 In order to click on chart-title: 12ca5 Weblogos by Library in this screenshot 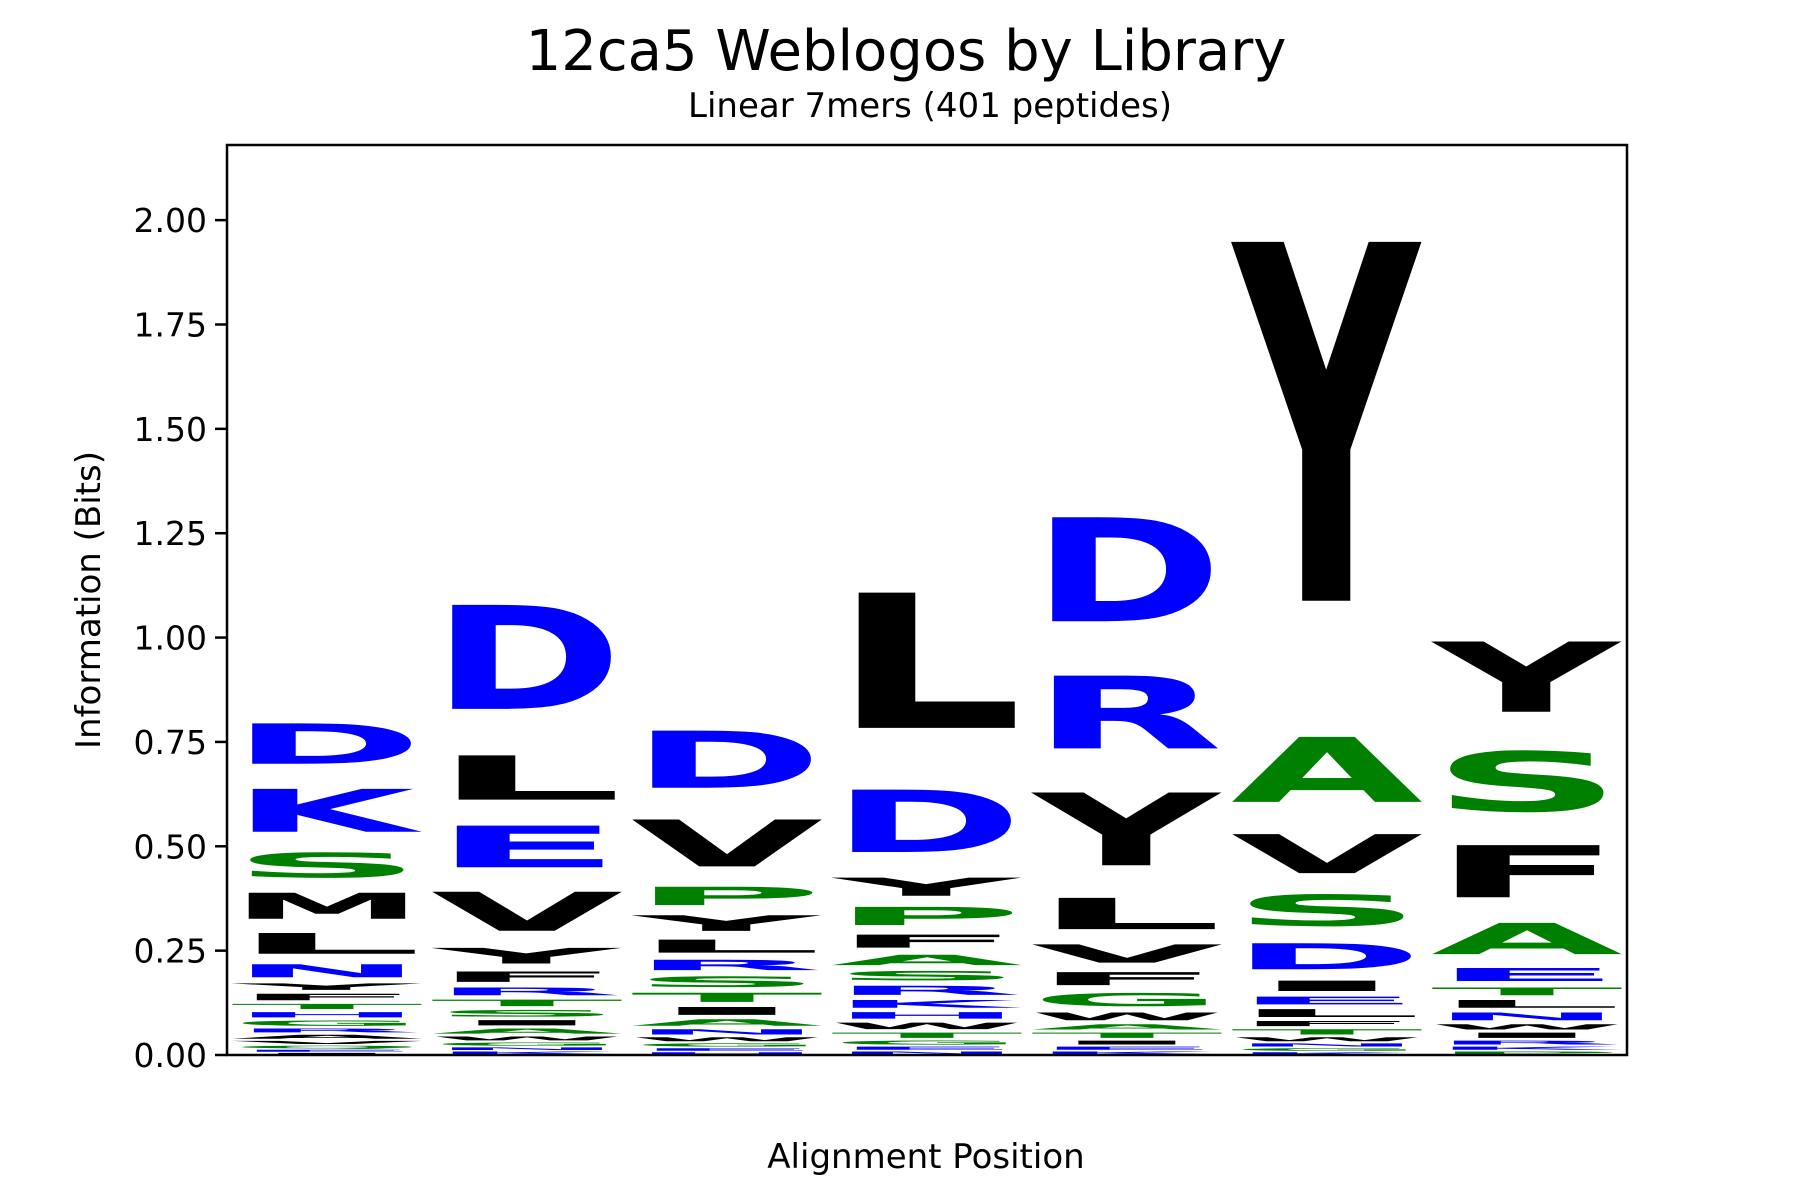, I will do `click(906, 51)`.